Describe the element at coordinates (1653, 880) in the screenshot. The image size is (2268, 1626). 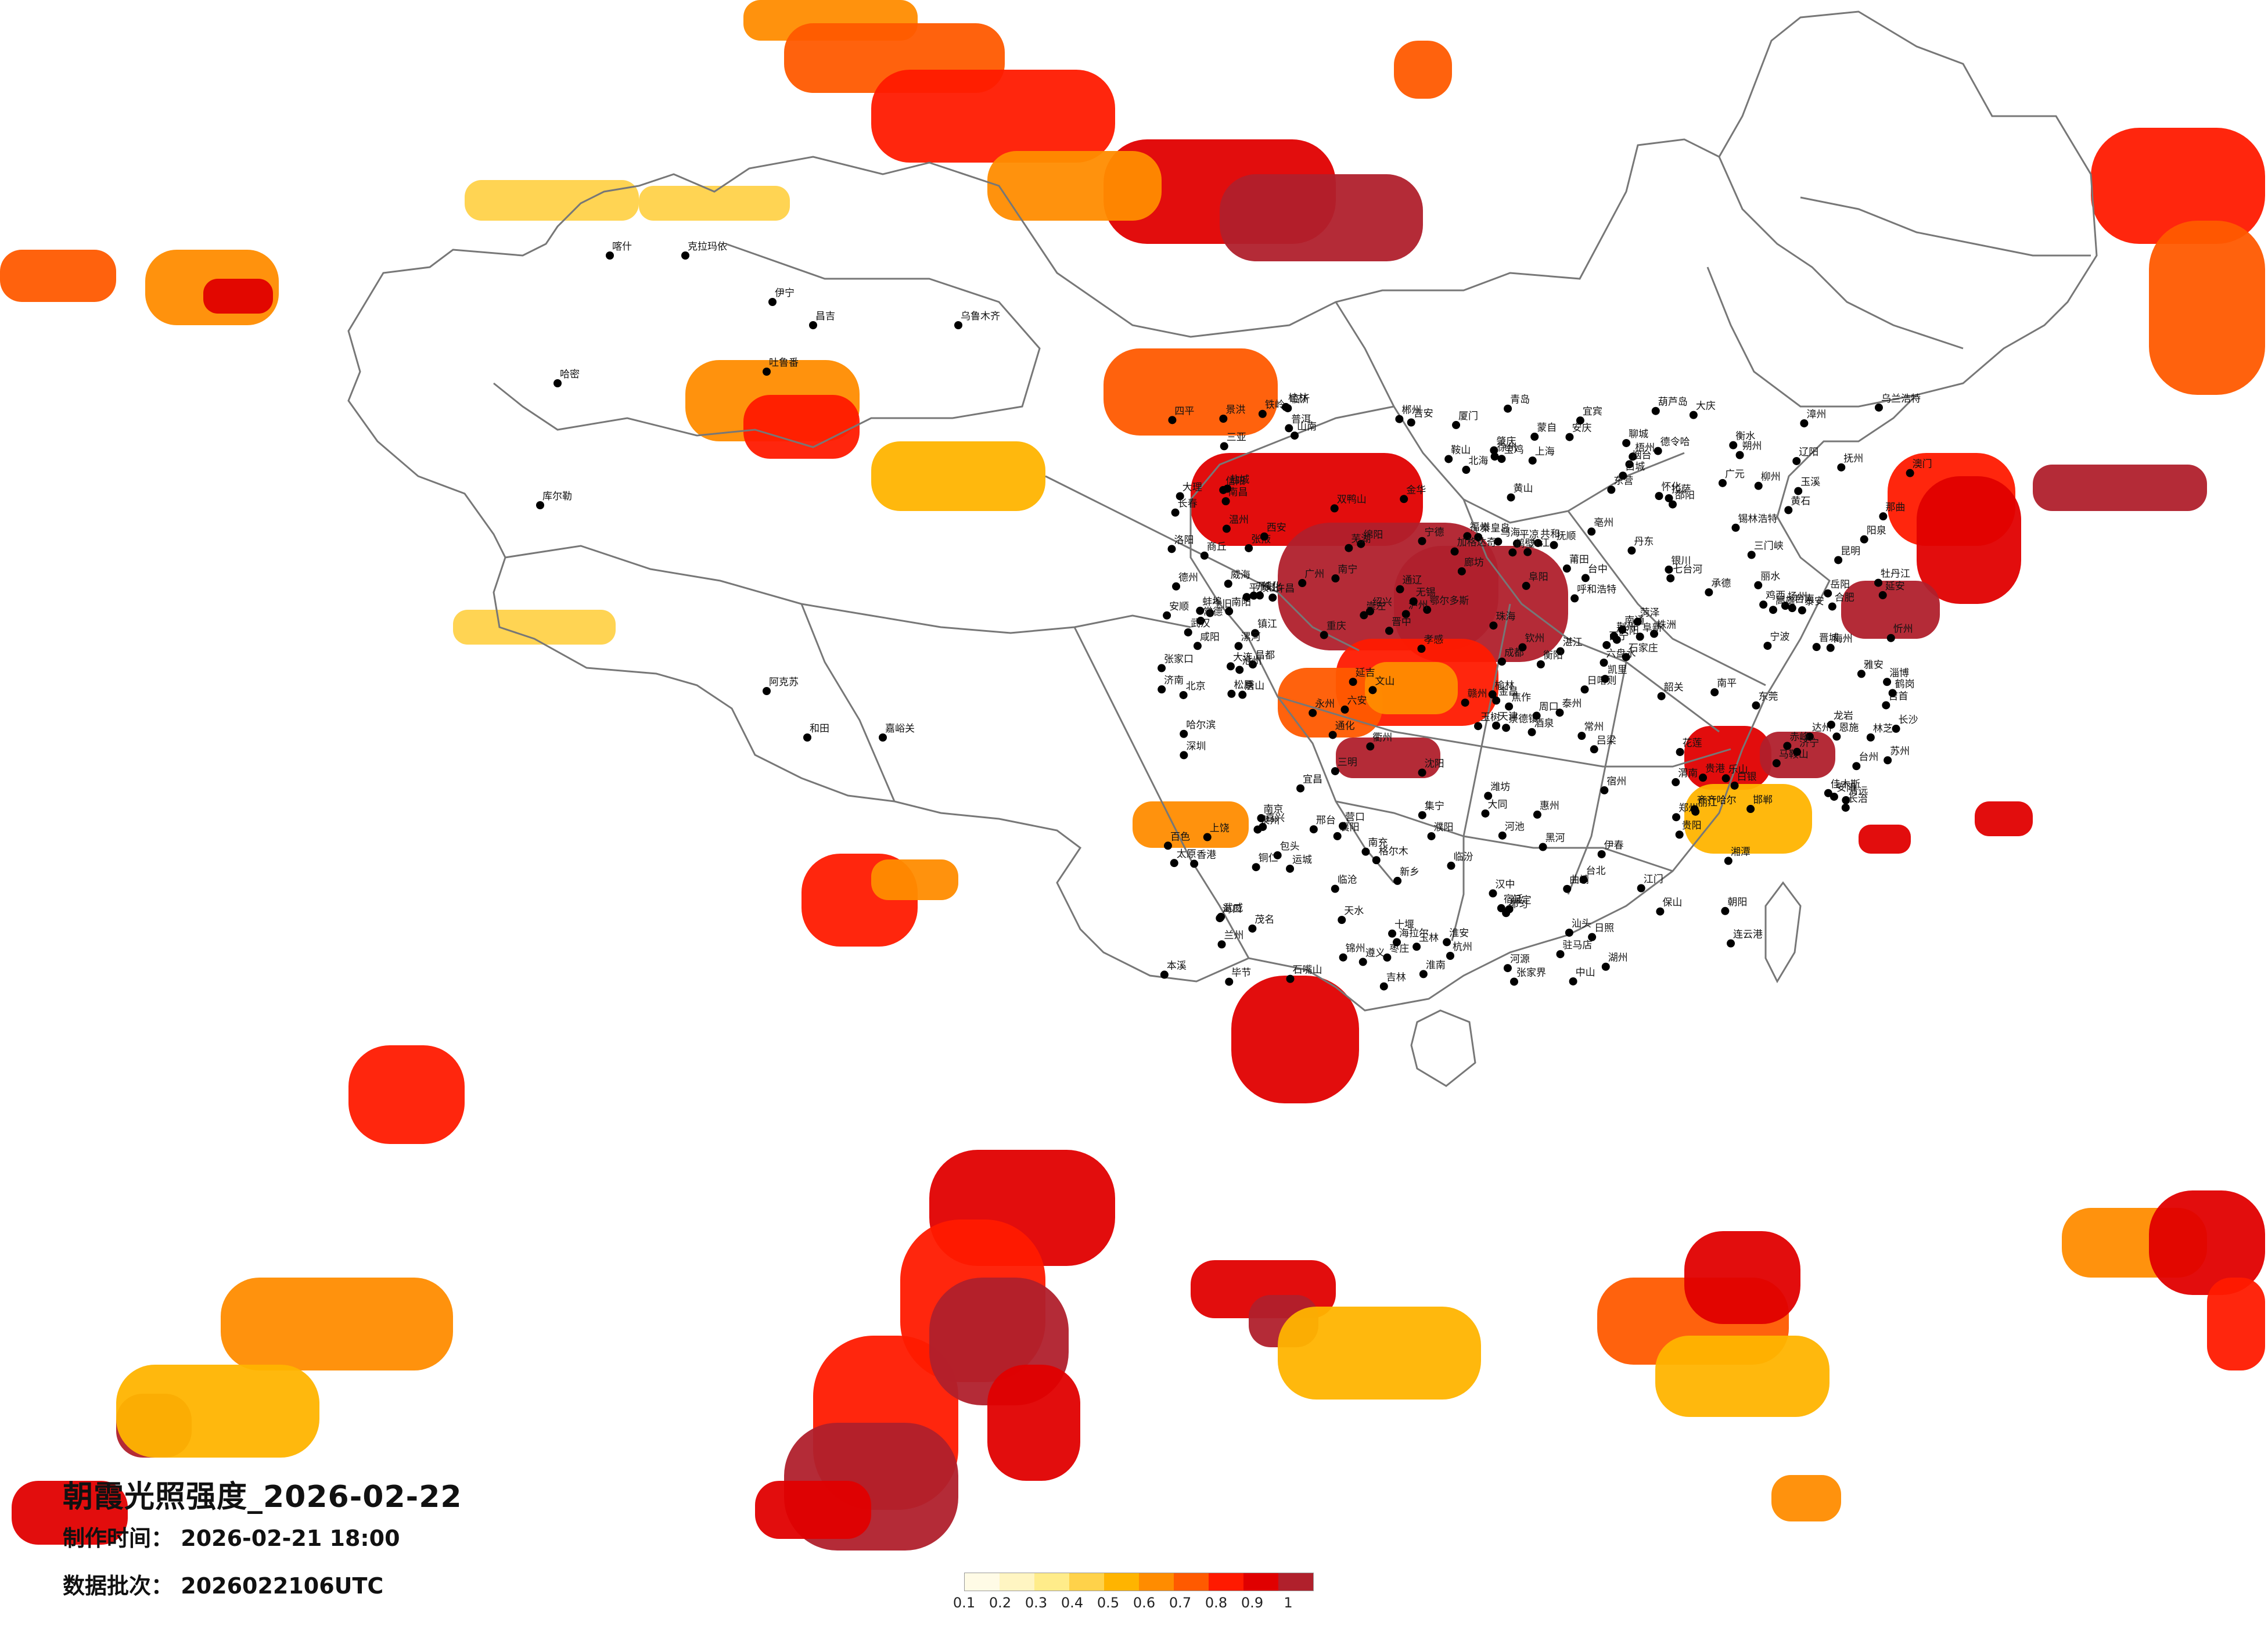
I see `city-label: 江门` at that location.